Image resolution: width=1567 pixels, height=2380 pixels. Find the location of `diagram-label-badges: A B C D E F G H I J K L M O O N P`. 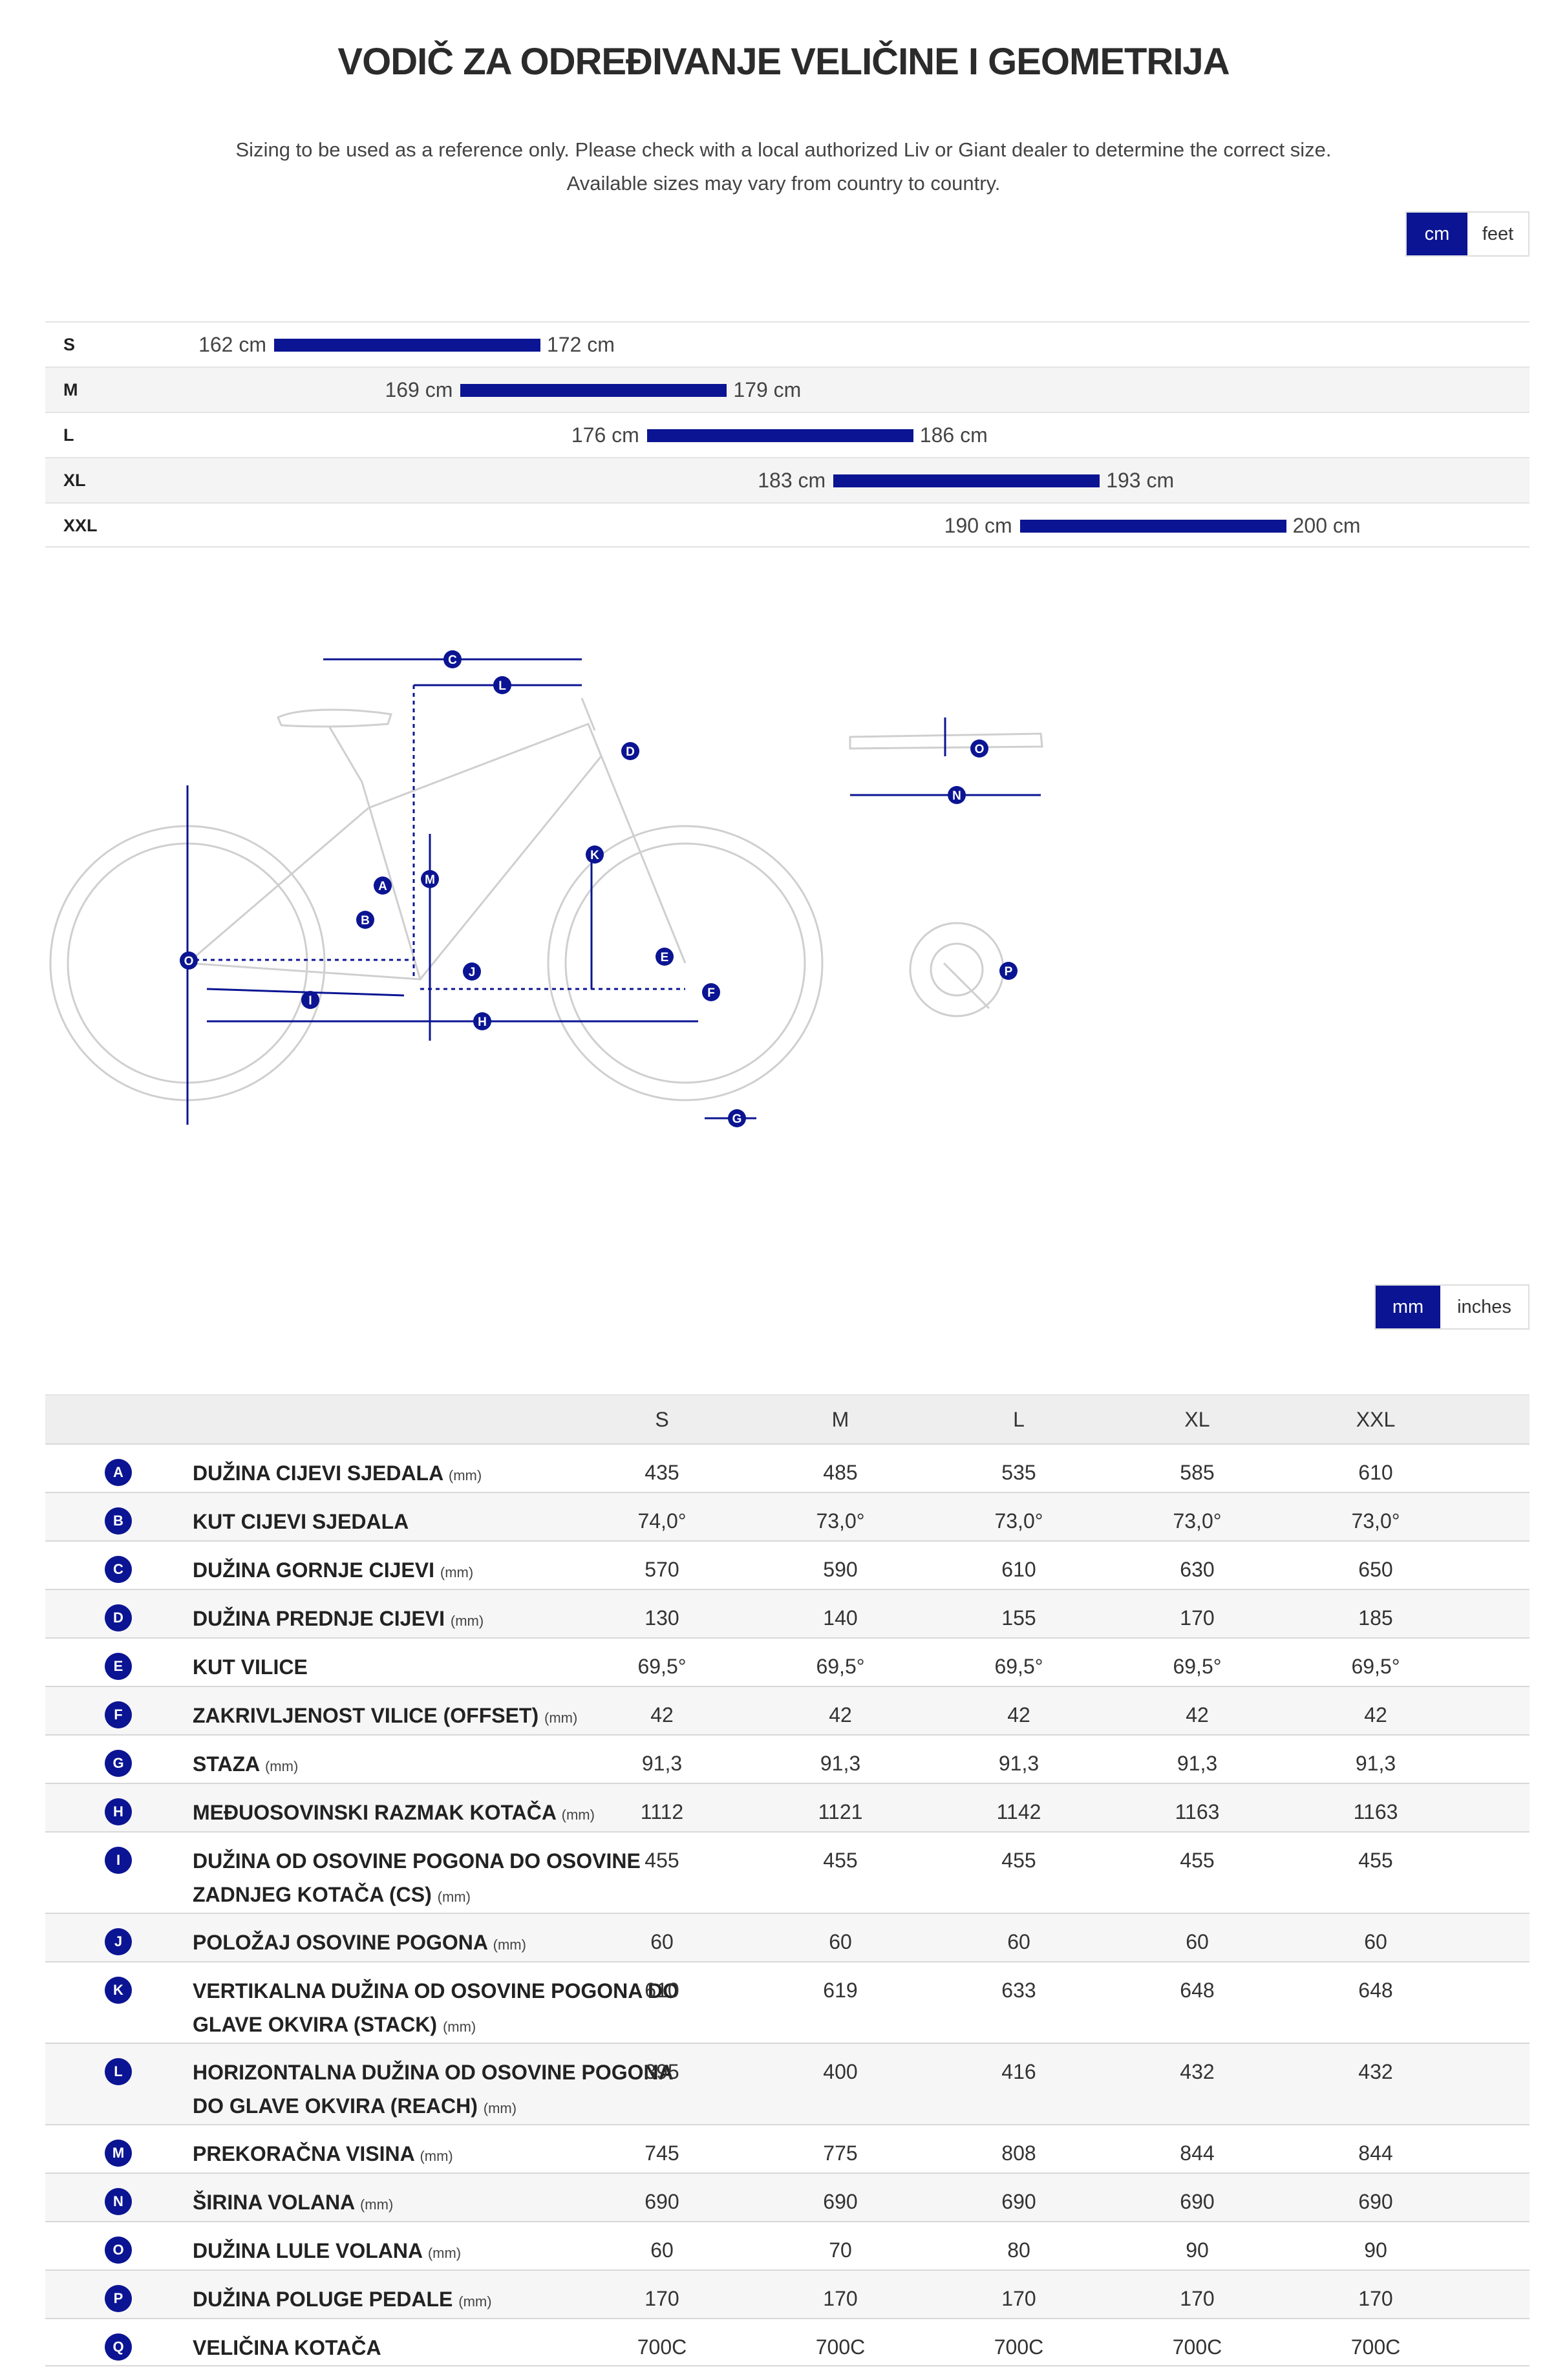

diagram-label-badges: A B C D E F G H I J K L M O O N P is located at coordinates (599, 888).